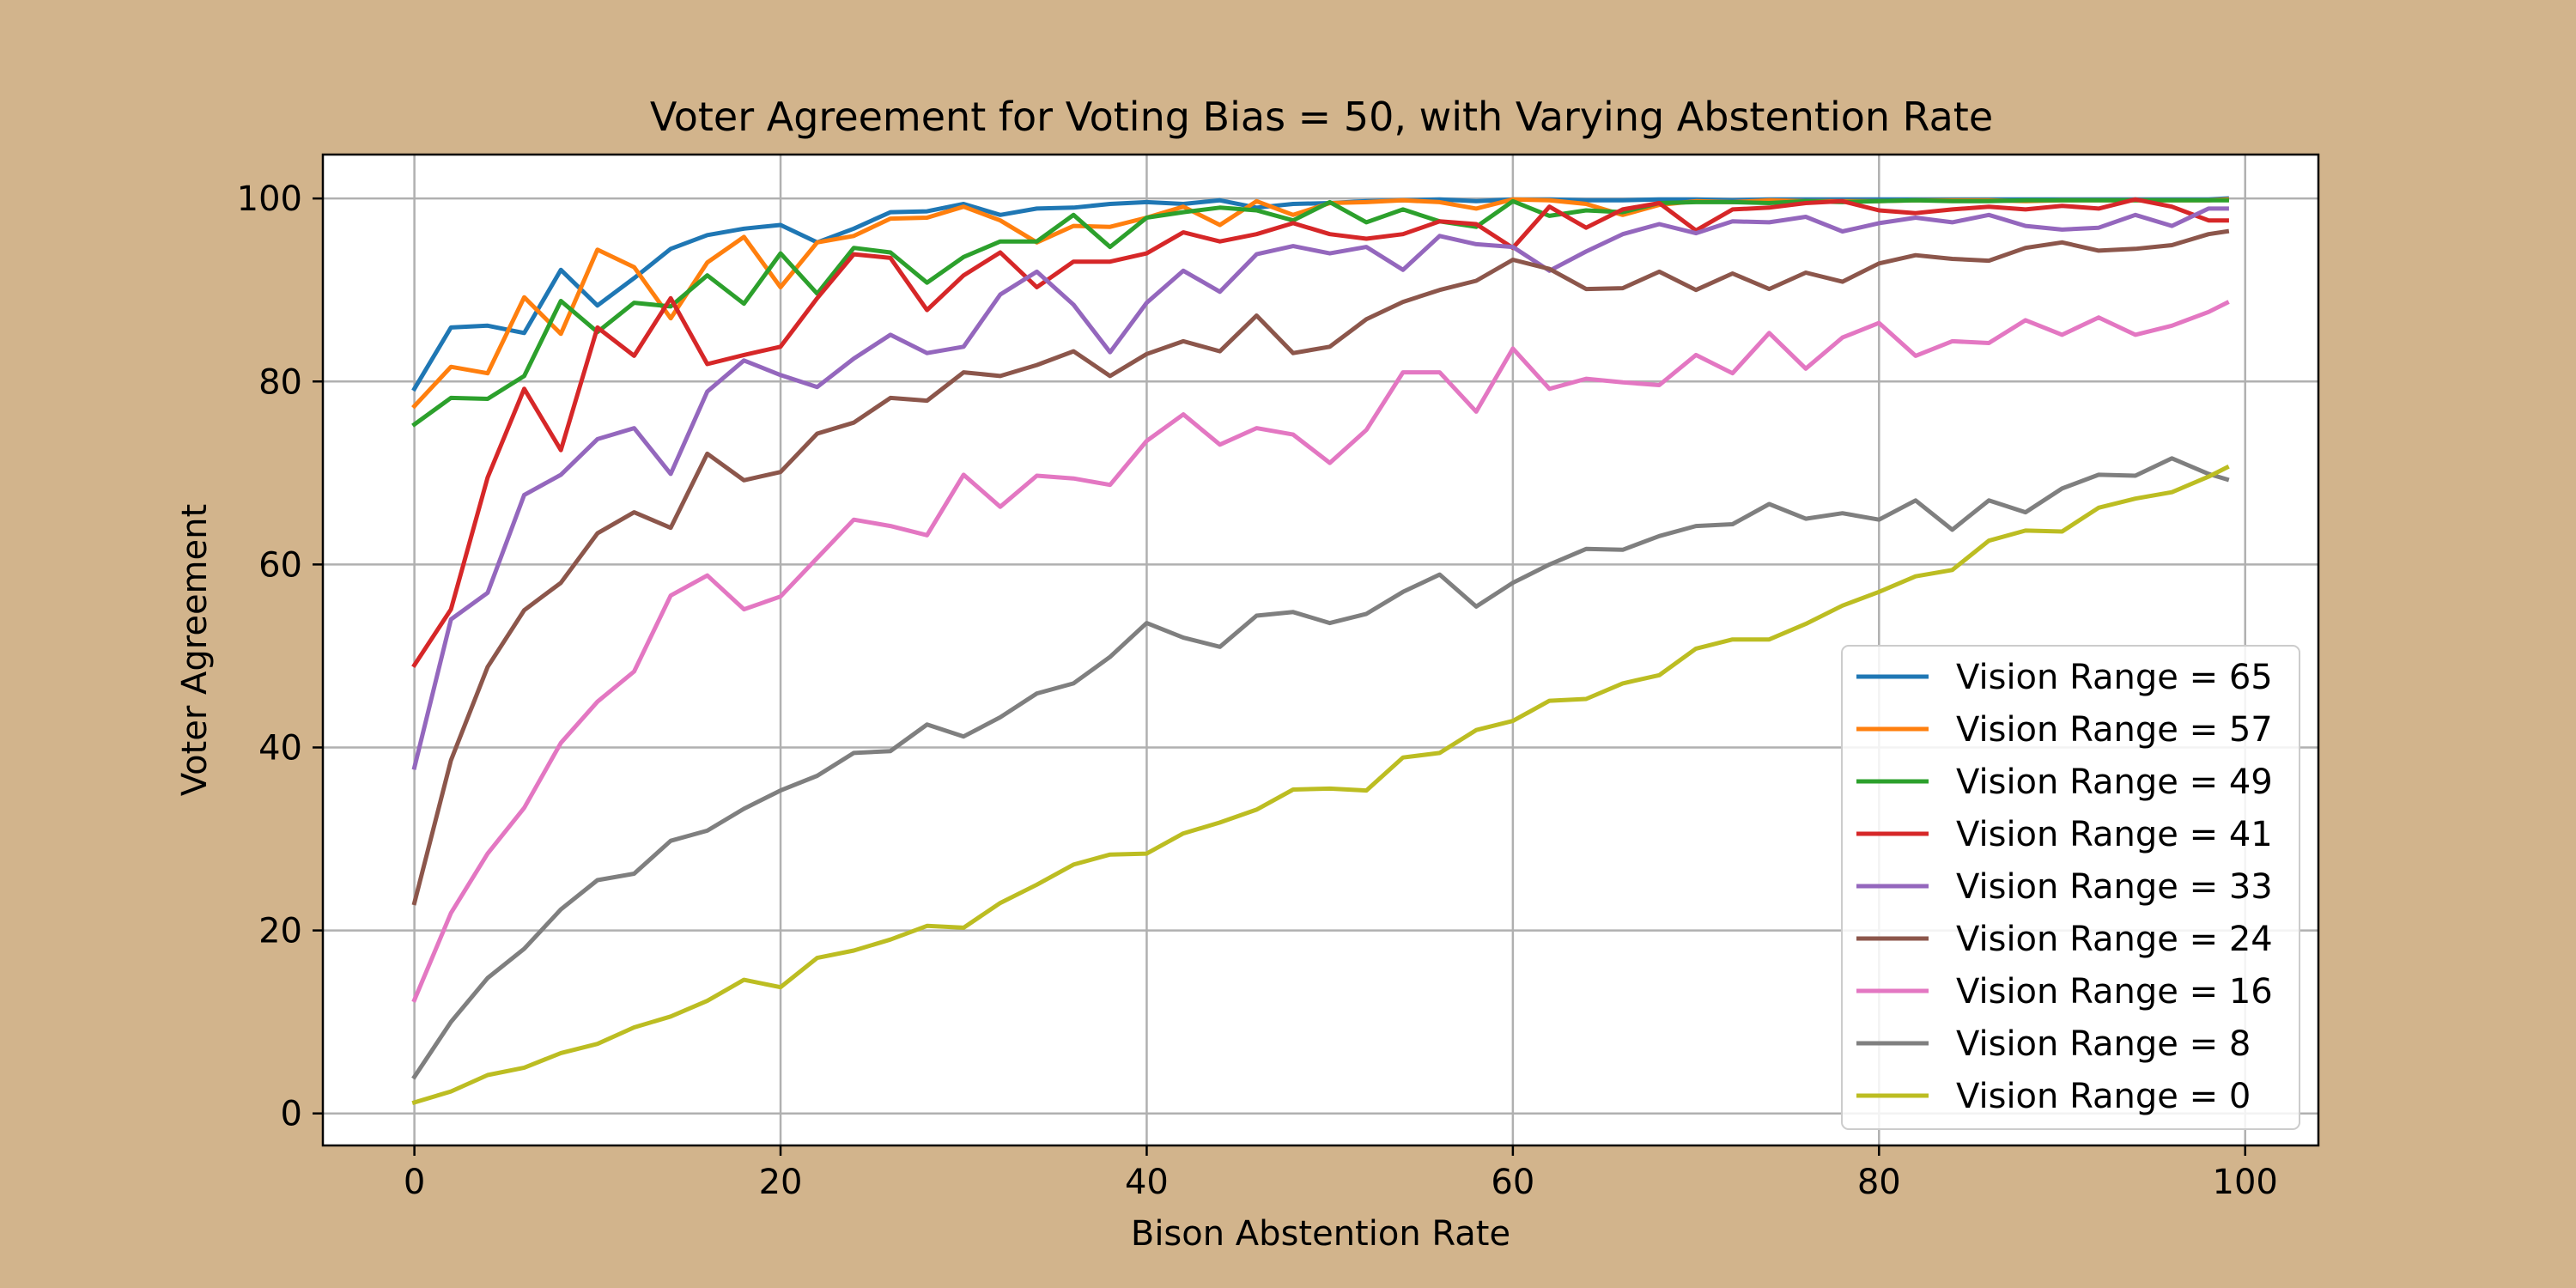 The height and width of the screenshot is (1288, 2576). What do you see at coordinates (2114, 887) in the screenshot?
I see `legend-label-4: Vision Range = 33` at bounding box center [2114, 887].